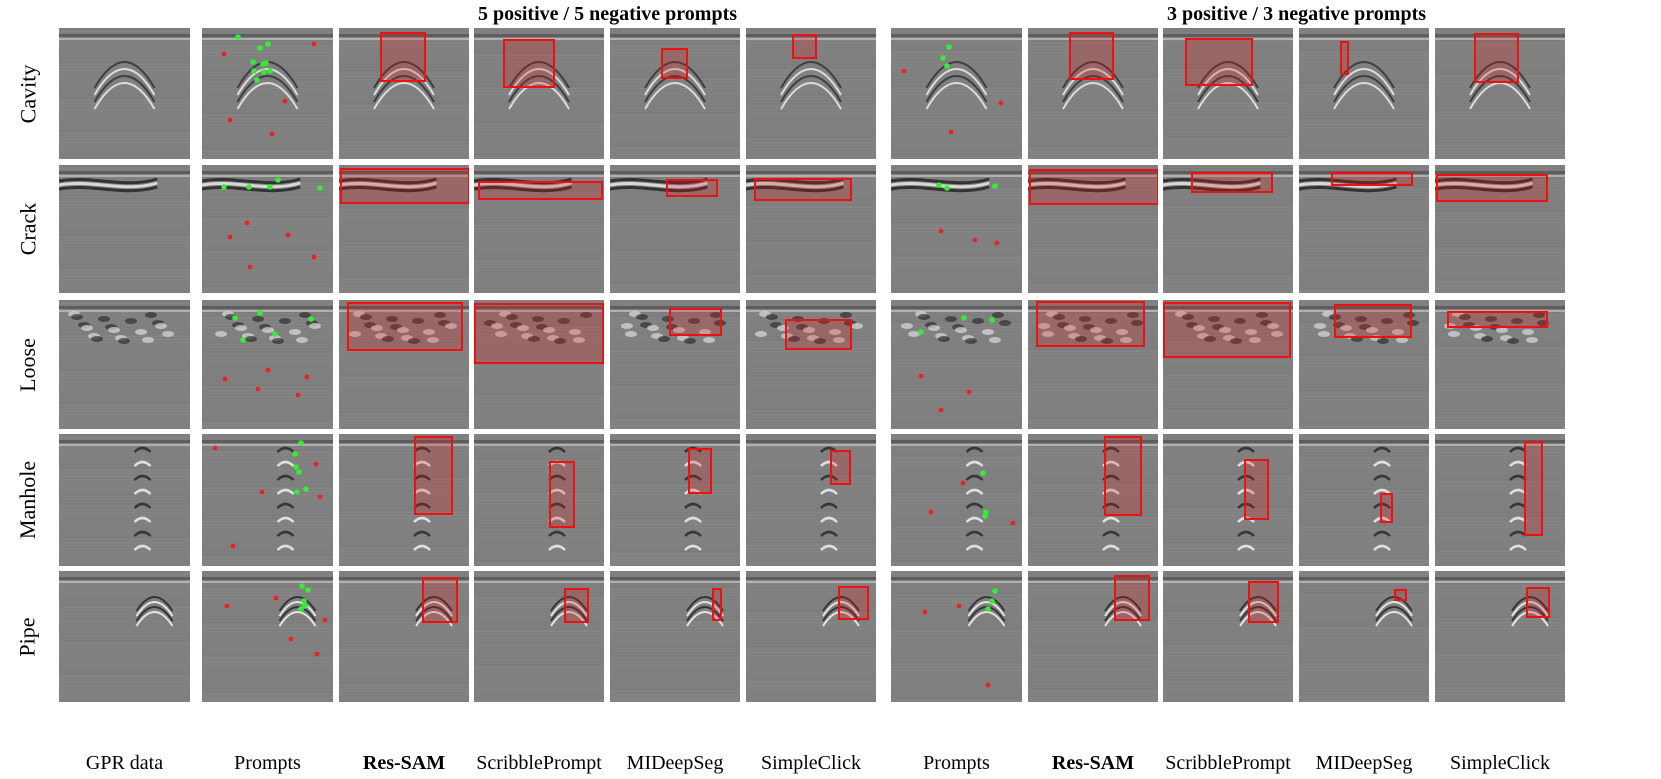 The height and width of the screenshot is (779, 1661). I want to click on panel-r5-c7, so click(956, 636).